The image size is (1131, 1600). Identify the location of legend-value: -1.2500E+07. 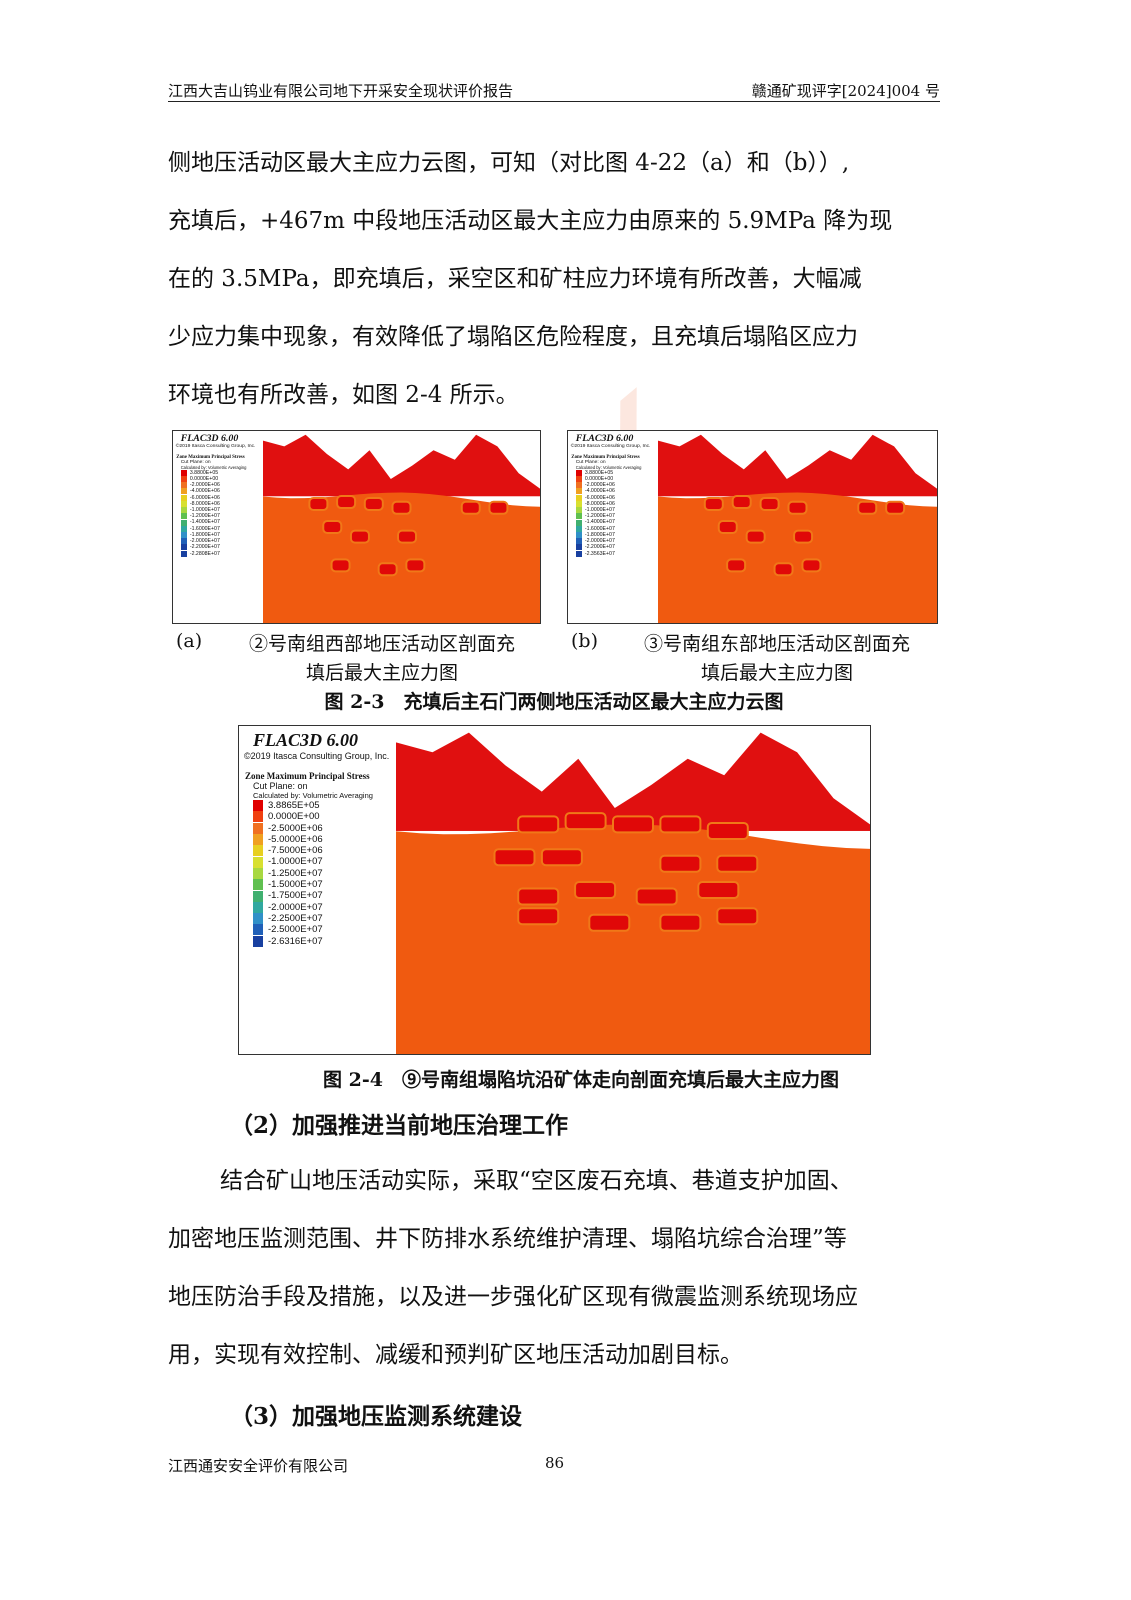
(295, 873).